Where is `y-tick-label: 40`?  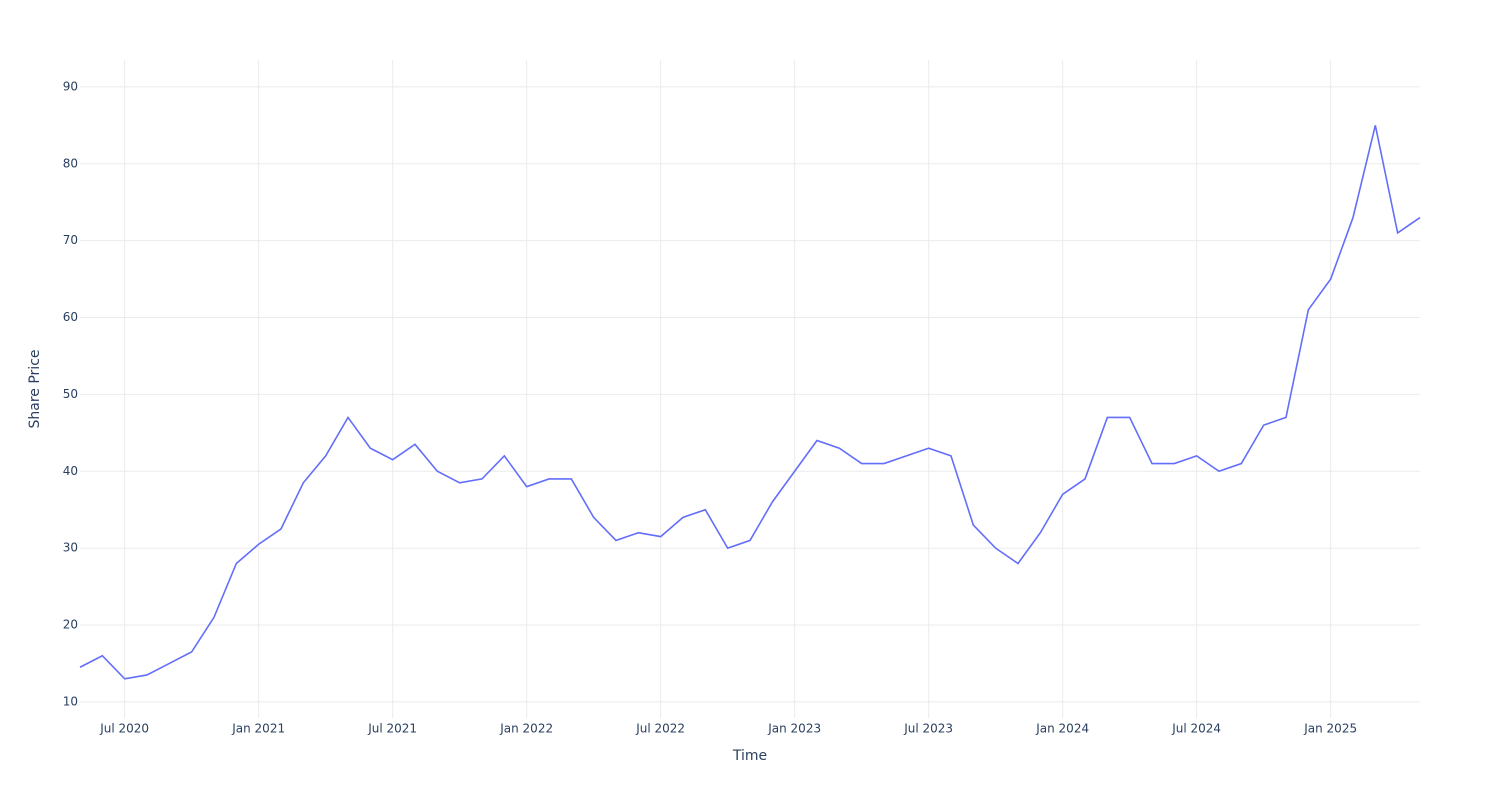 y-tick-label: 40 is located at coordinates (70, 471).